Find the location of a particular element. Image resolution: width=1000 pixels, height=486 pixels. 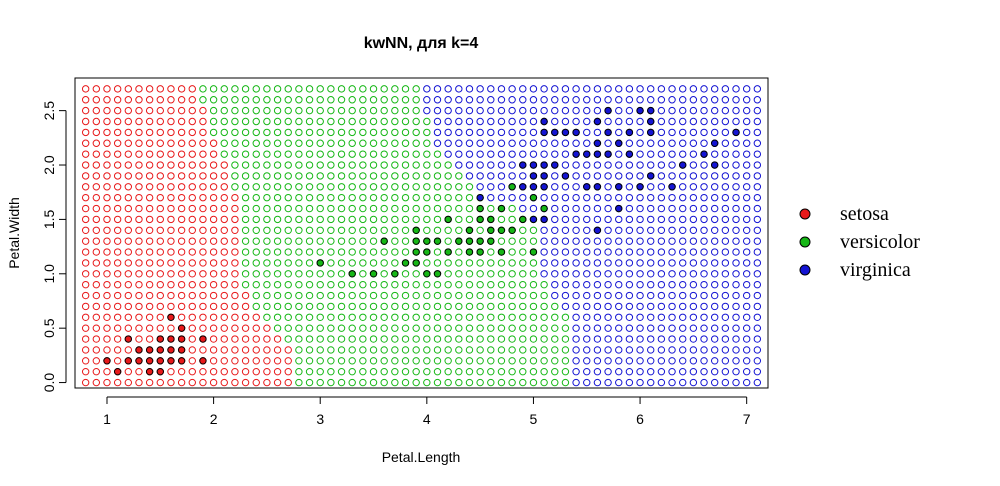

x-tick-label: 1 is located at coordinates (107, 419).